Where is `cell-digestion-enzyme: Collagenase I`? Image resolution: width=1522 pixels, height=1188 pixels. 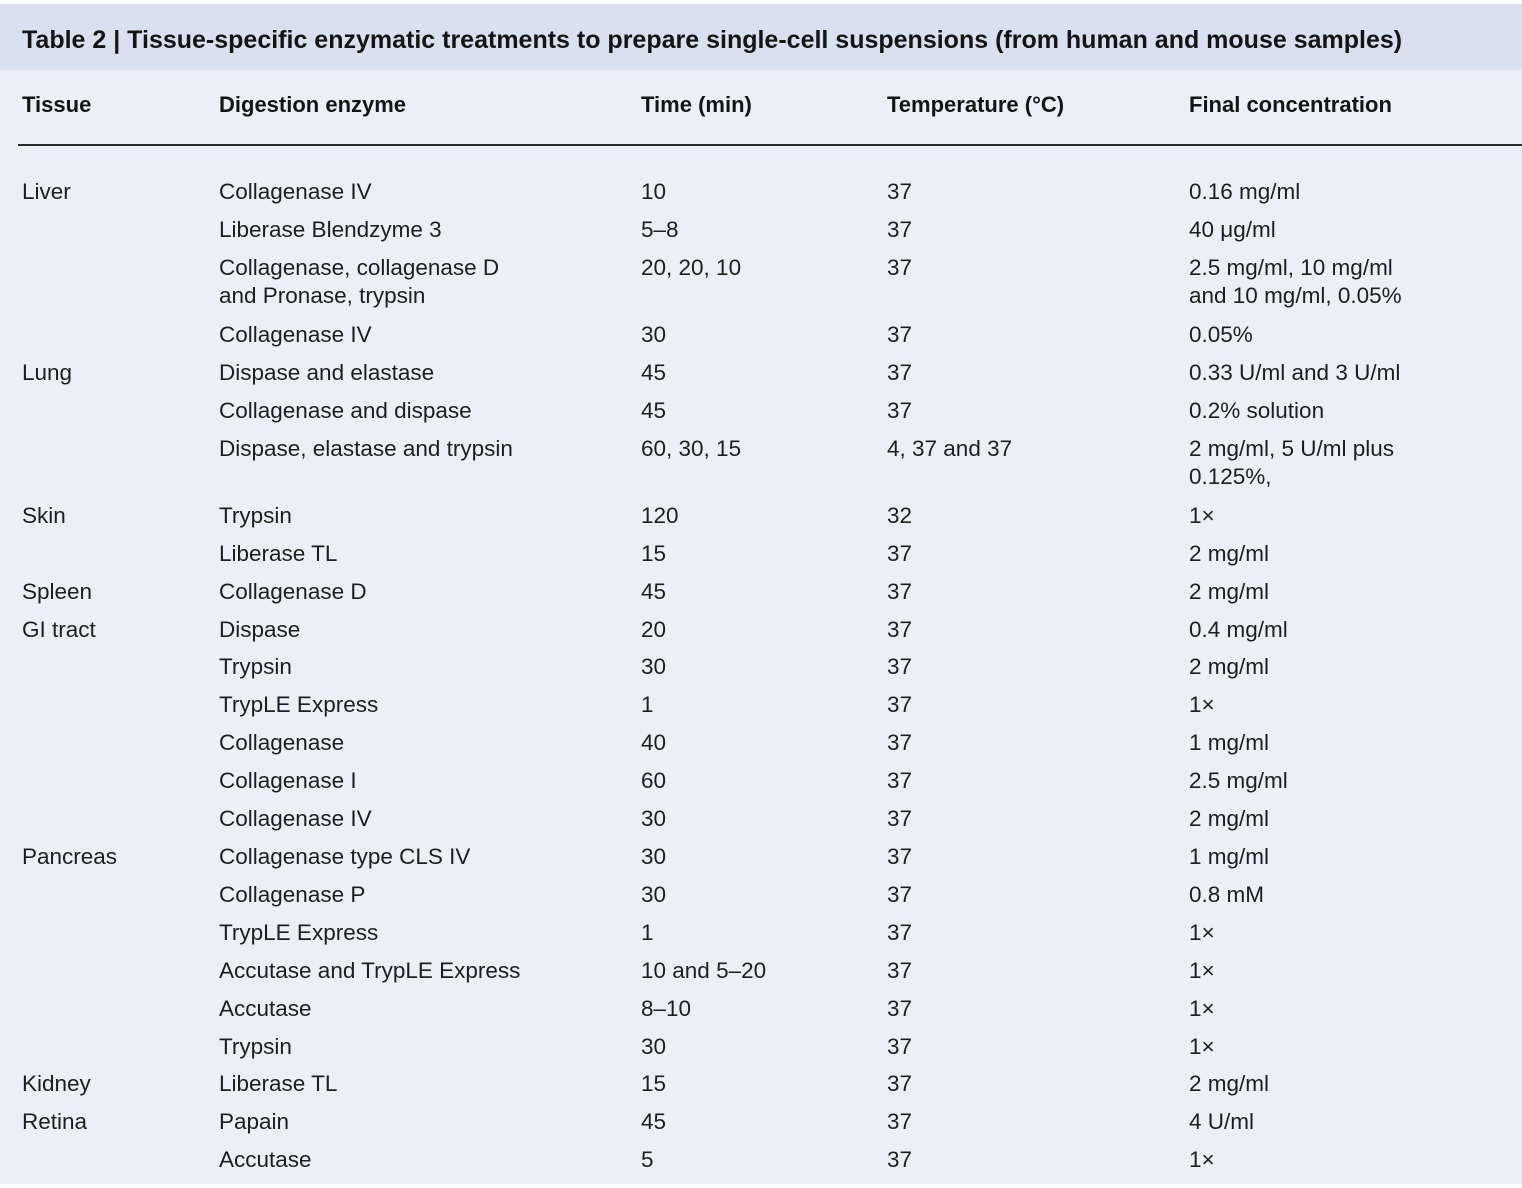 cell-digestion-enzyme: Collagenase I is located at coordinates (288, 780).